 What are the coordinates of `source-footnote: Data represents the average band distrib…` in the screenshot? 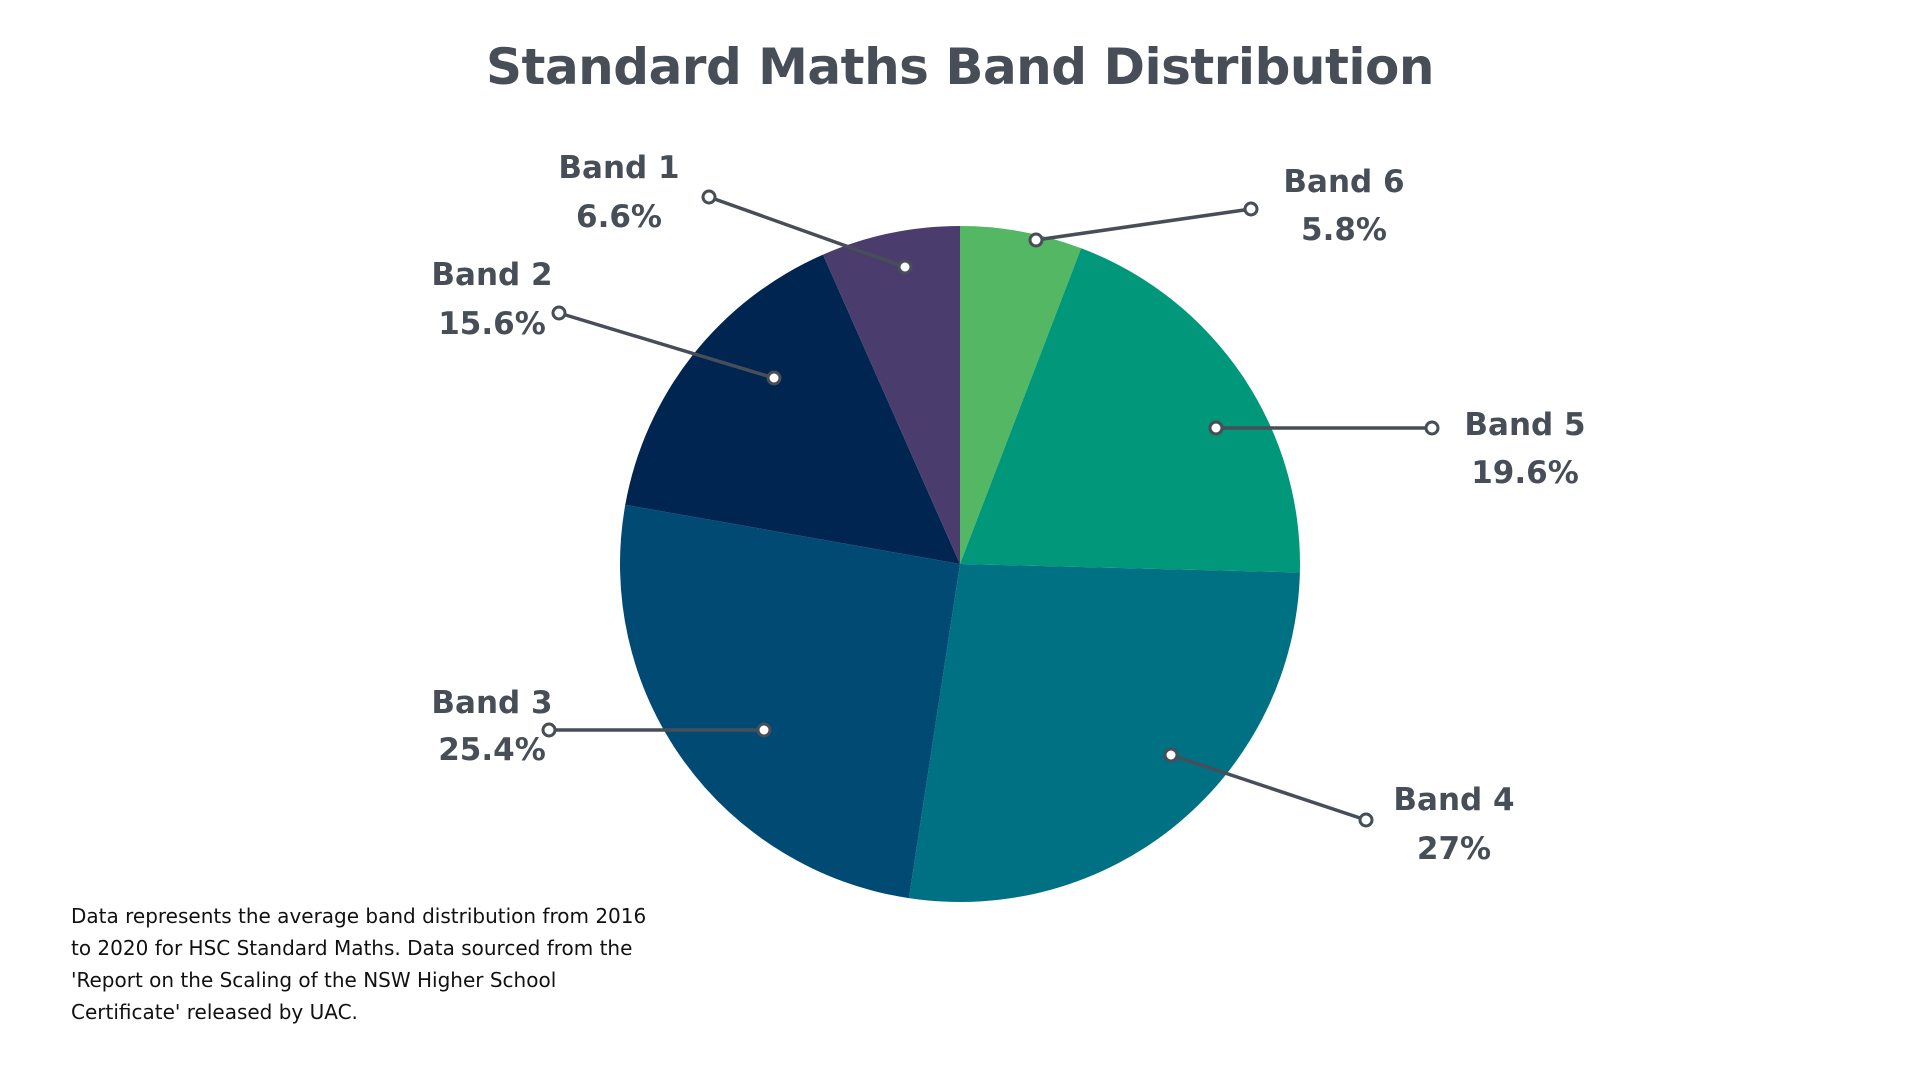 It's located at (391, 964).